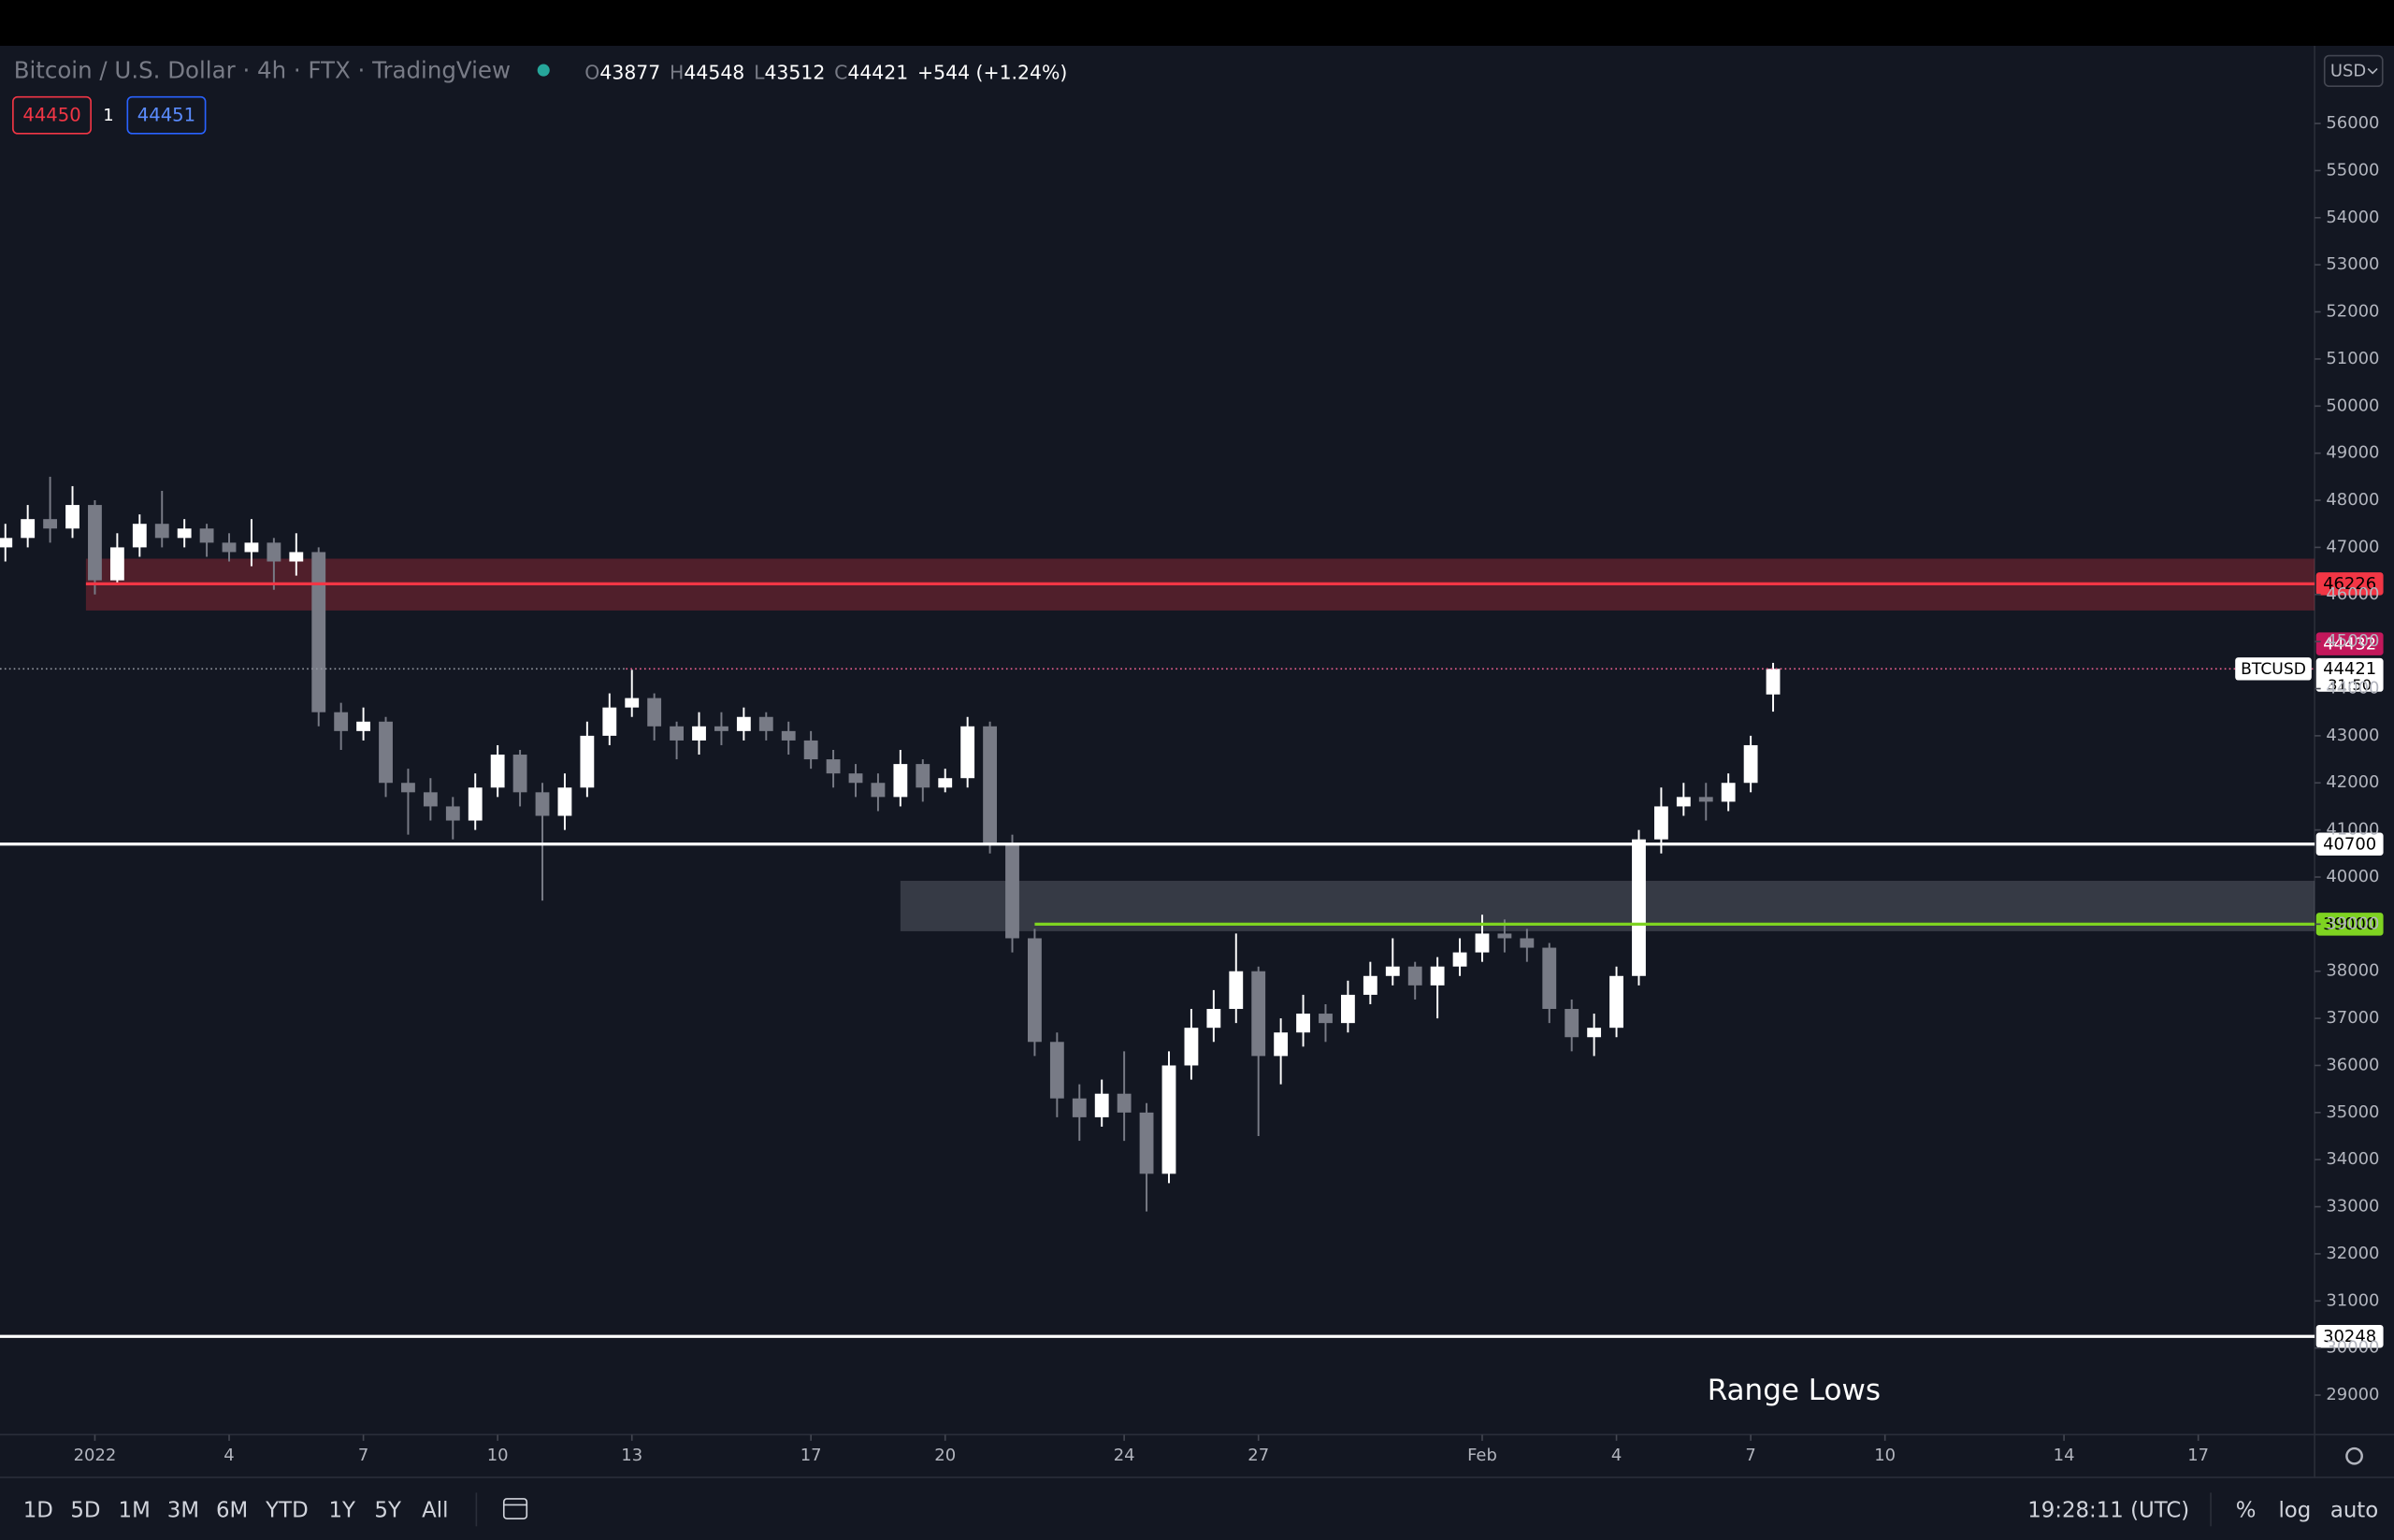 The width and height of the screenshot is (2394, 1540). What do you see at coordinates (840, 72) in the screenshot?
I see `c-label: C` at bounding box center [840, 72].